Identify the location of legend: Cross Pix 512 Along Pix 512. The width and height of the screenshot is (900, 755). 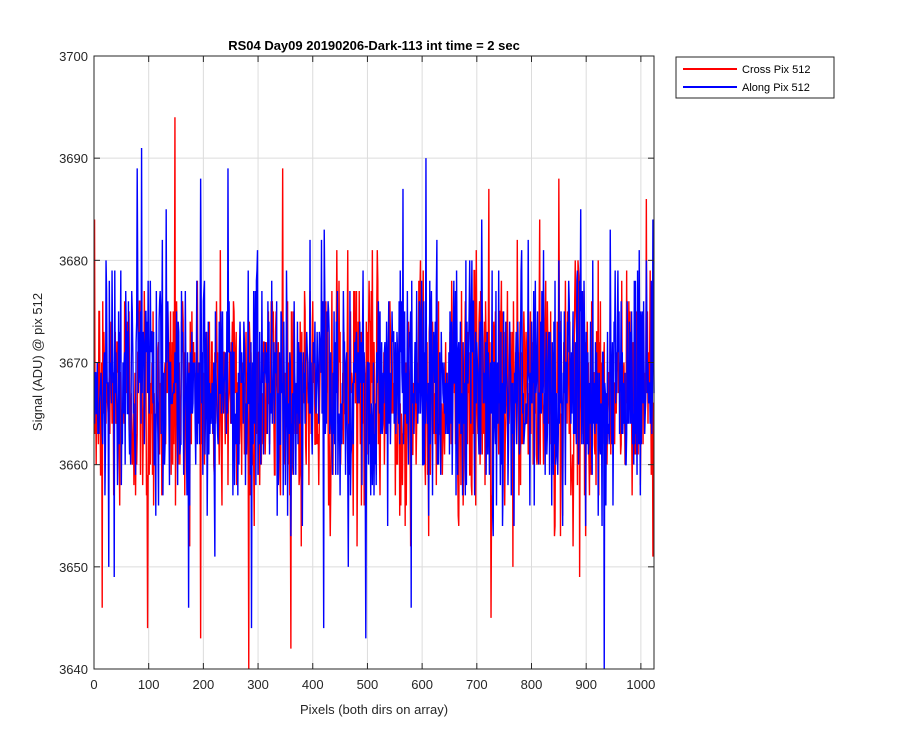
(755, 77).